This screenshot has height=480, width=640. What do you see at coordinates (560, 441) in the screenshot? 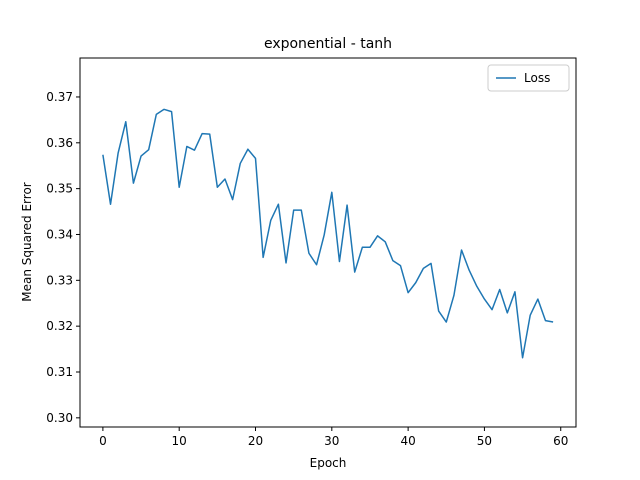
I see `x-tick-label-6: 60` at bounding box center [560, 441].